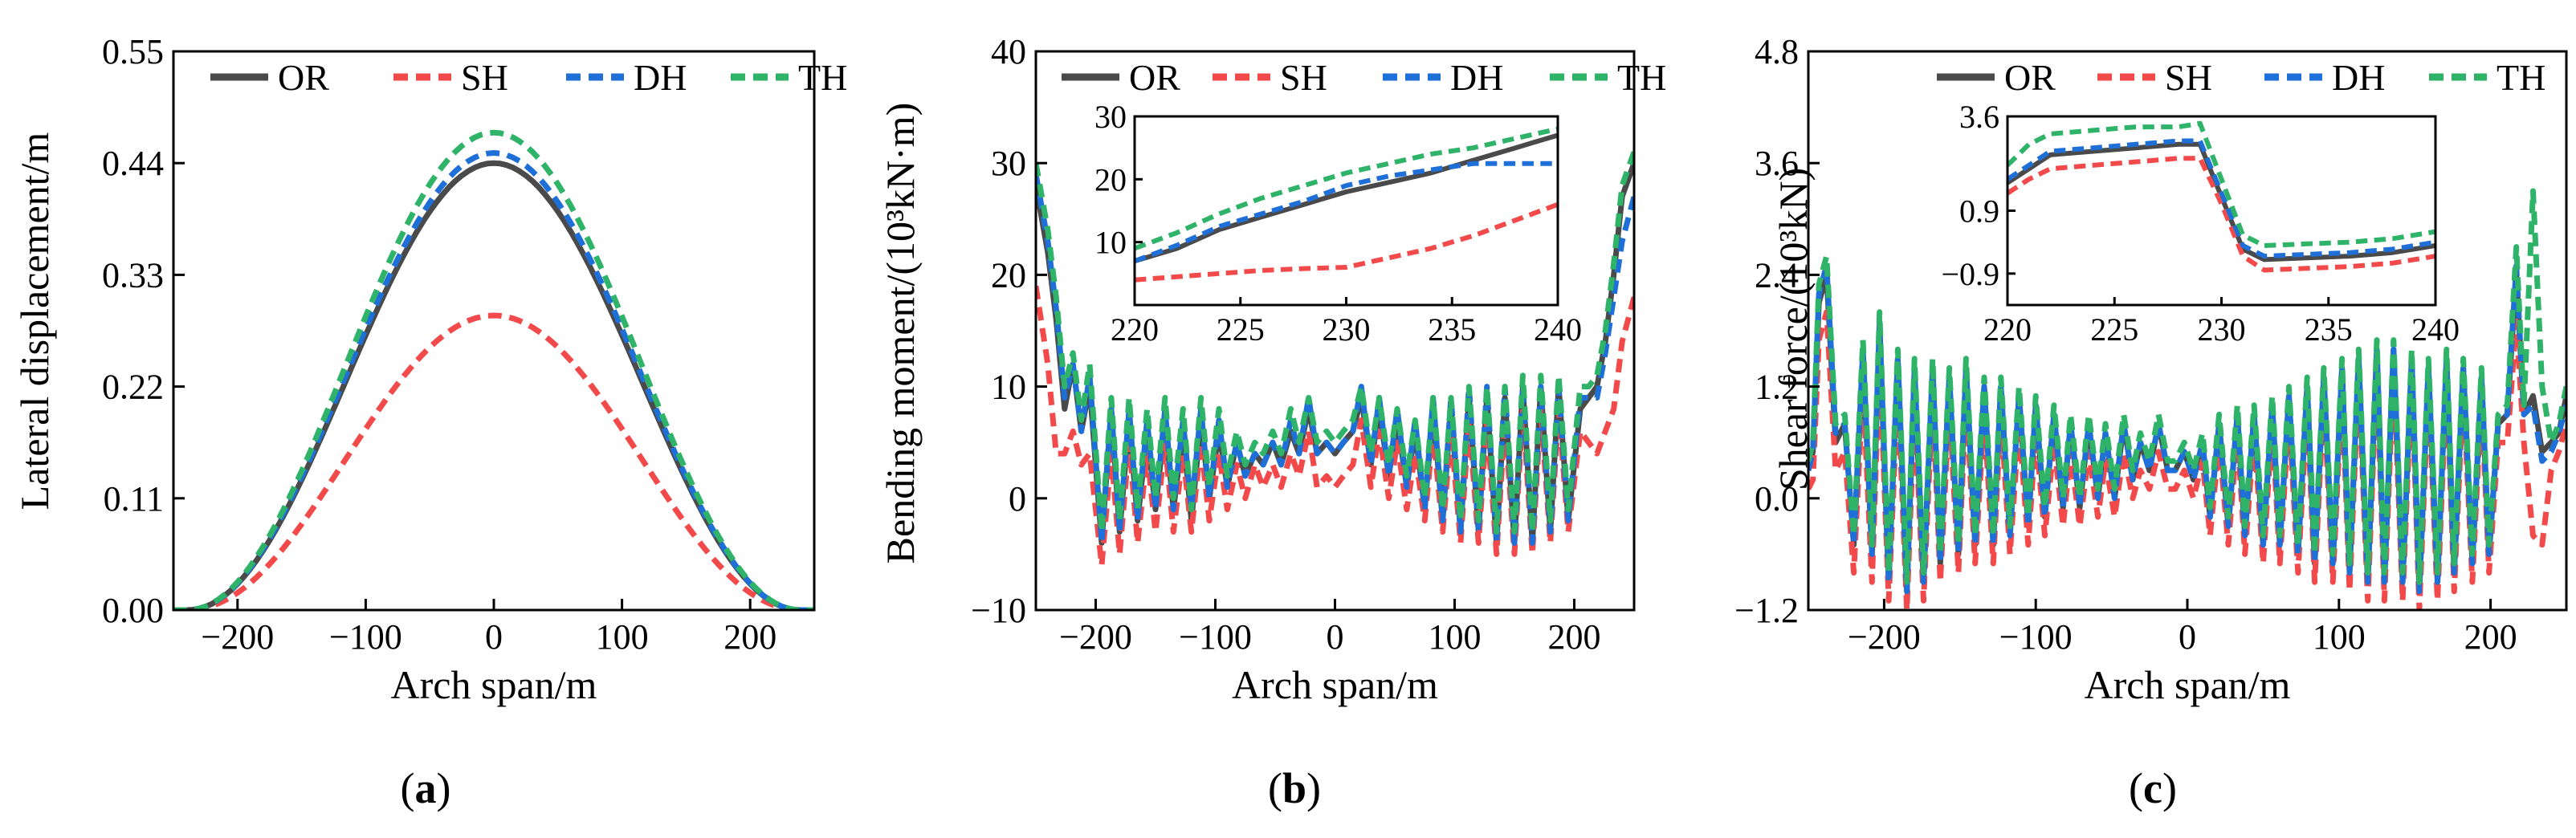 This screenshot has width=2576, height=838. What do you see at coordinates (1303, 77) in the screenshot?
I see `panel-b-legend-label-sh: SH` at bounding box center [1303, 77].